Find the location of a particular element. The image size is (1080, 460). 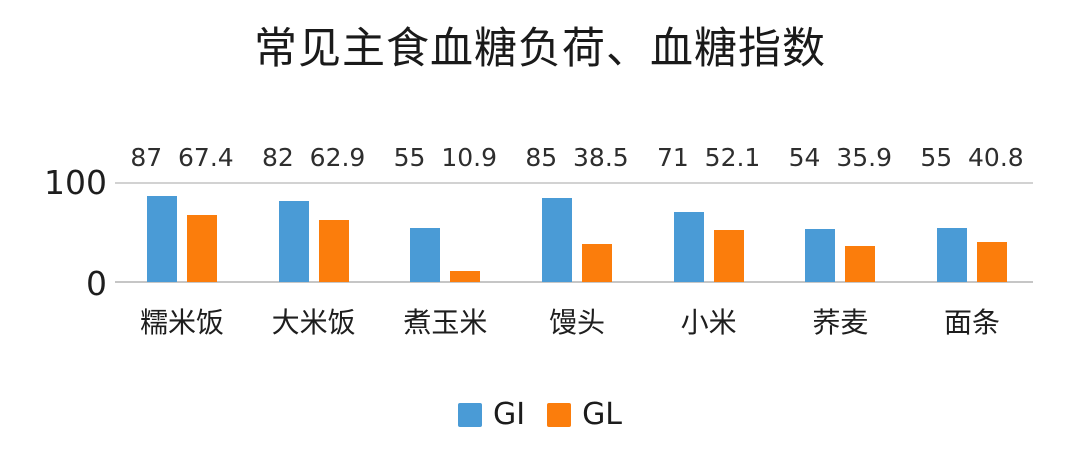

y-tick-100: 100 is located at coordinates (75, 182).